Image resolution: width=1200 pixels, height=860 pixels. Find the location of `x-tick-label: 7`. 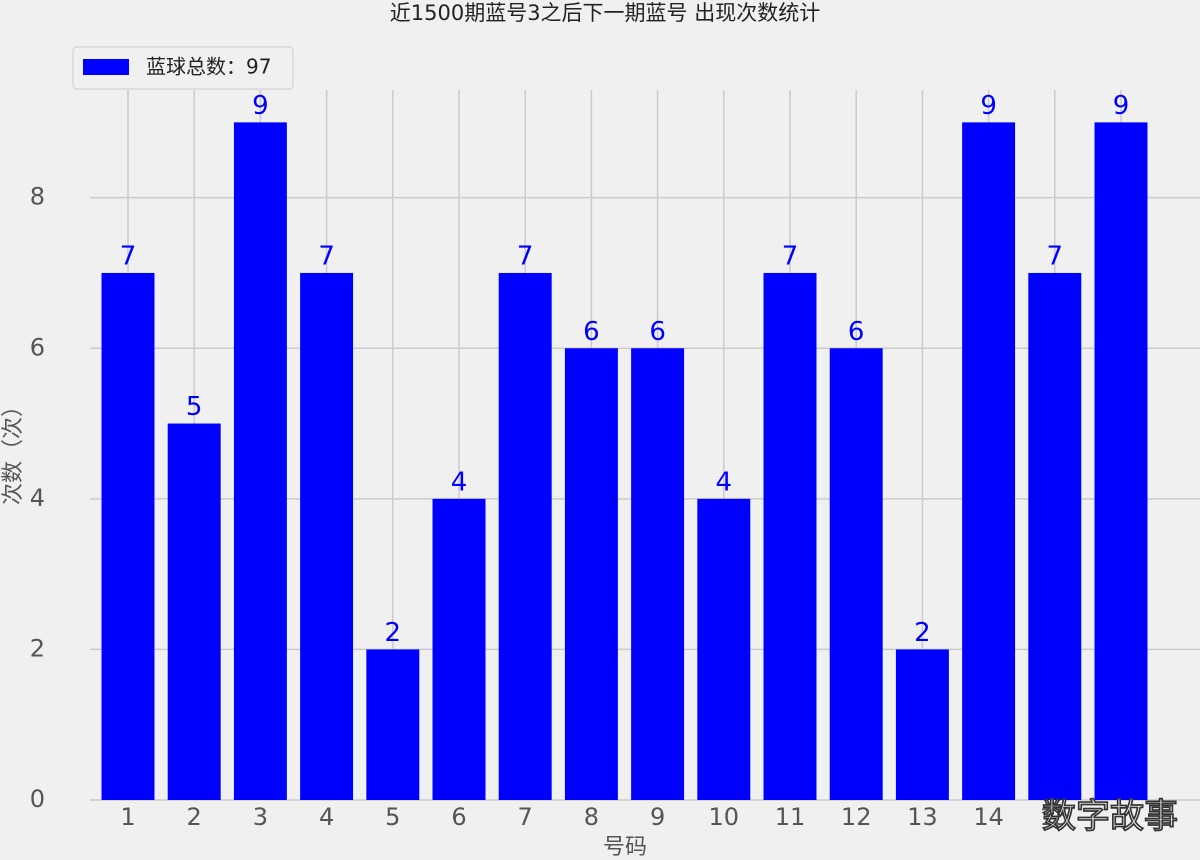

x-tick-label: 7 is located at coordinates (525, 817).